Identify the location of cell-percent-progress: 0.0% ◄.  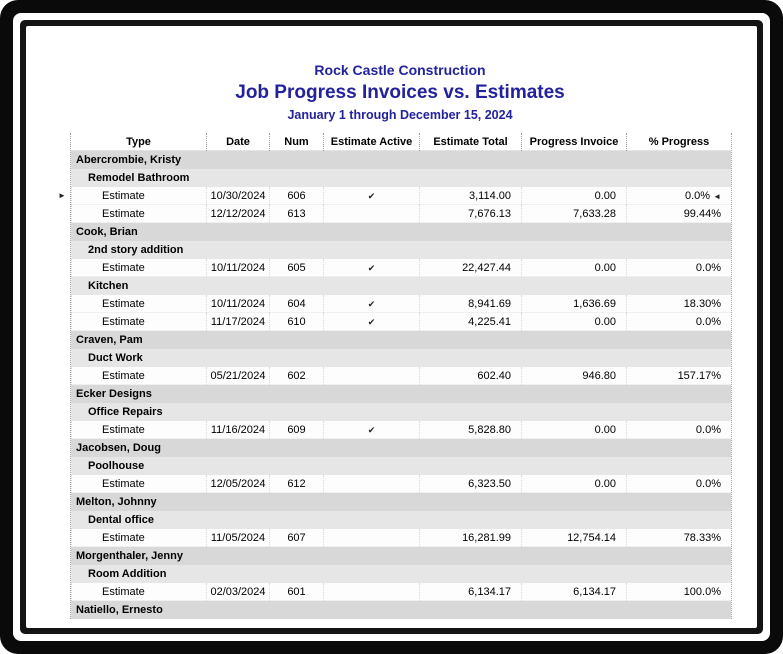
(678, 196).